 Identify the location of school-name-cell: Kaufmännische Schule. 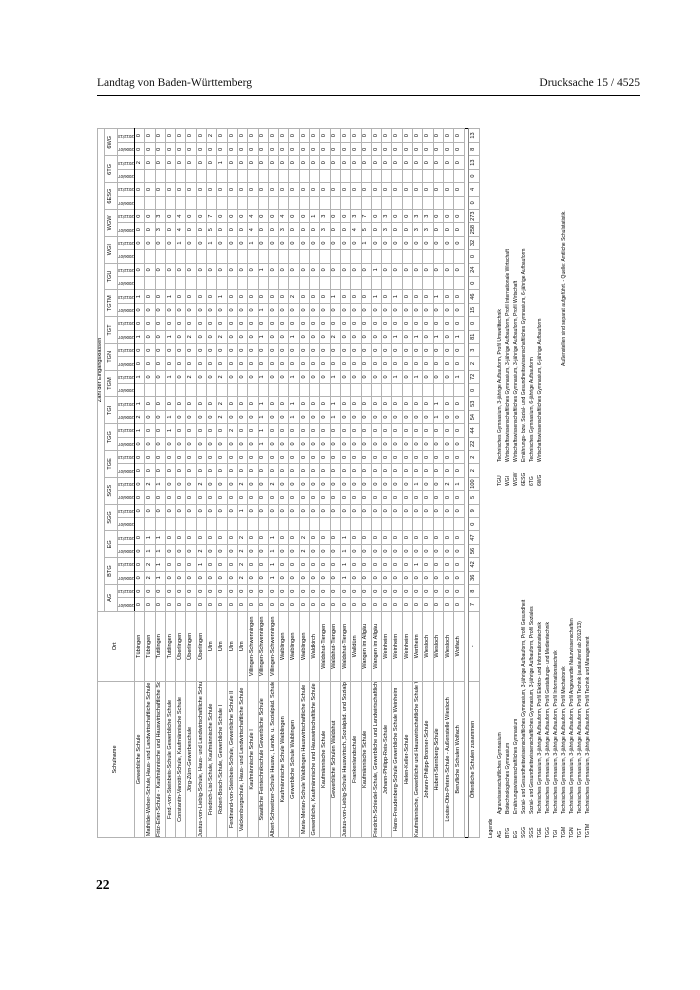
(366, 759).